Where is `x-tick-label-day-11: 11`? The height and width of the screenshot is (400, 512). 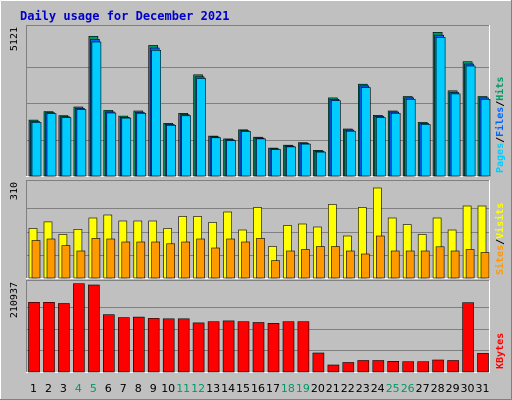
x-tick-label-day-11: 11 is located at coordinates (183, 388).